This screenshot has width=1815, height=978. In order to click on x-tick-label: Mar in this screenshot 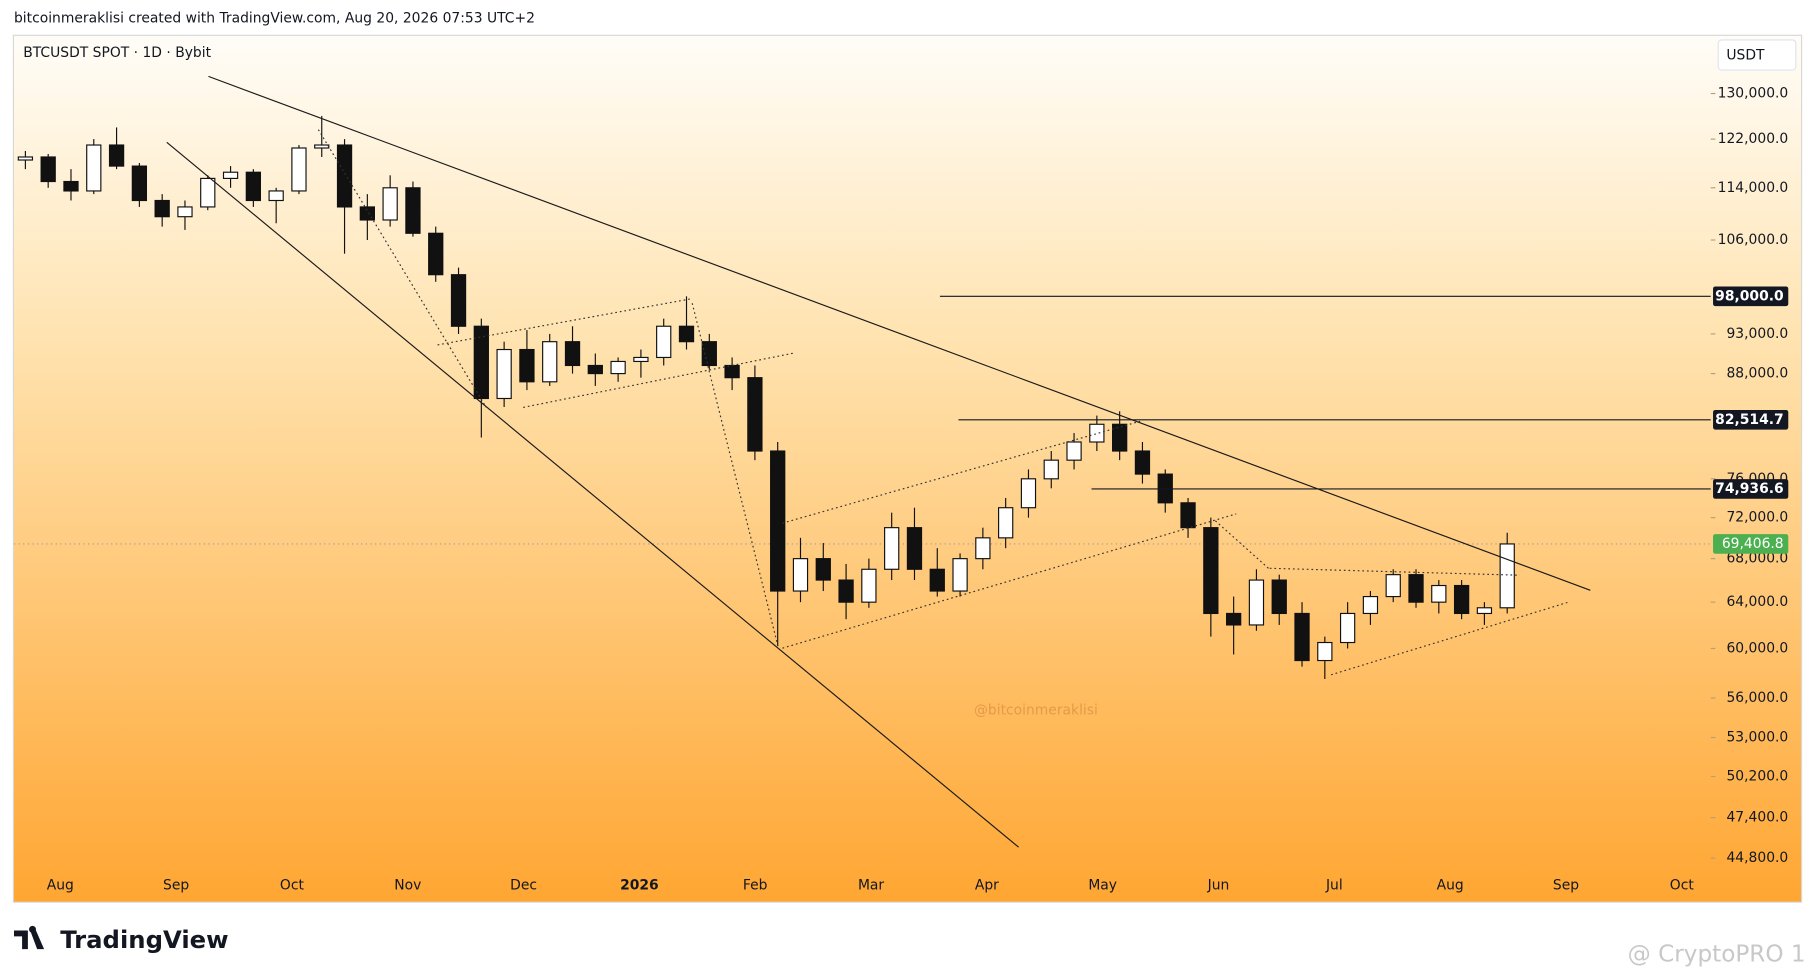, I will do `click(871, 885)`.